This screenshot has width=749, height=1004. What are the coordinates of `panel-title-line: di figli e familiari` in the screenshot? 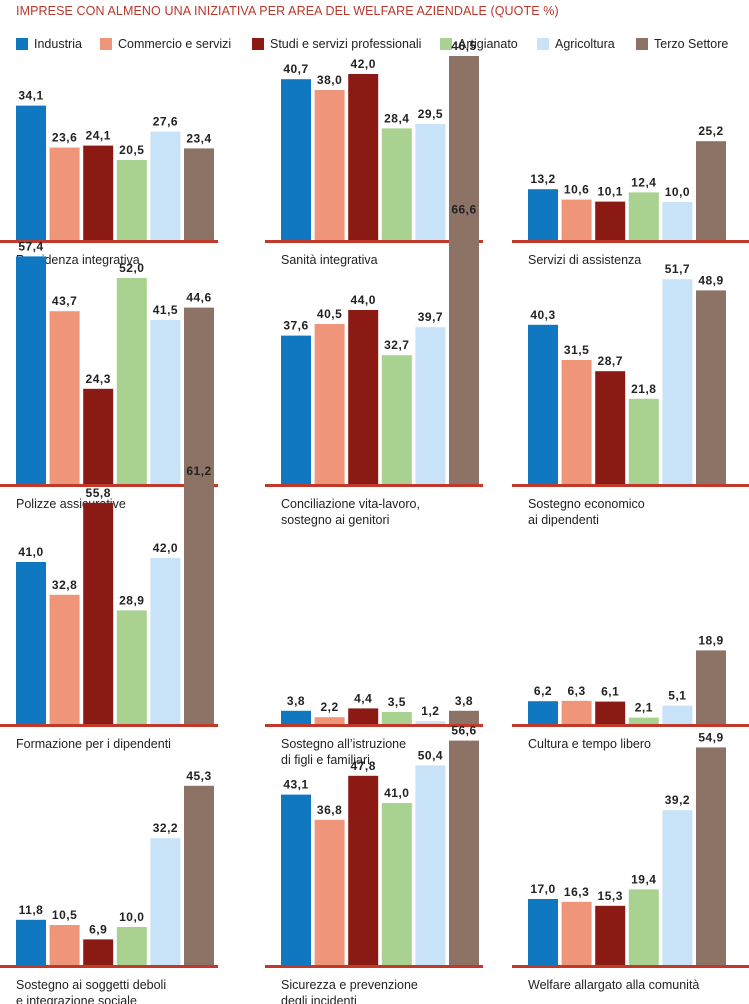 It's located at (325, 760).